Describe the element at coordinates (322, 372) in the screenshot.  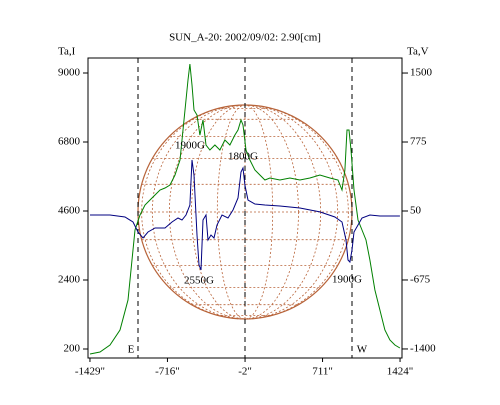
I see `x-tick-label: 711"` at that location.